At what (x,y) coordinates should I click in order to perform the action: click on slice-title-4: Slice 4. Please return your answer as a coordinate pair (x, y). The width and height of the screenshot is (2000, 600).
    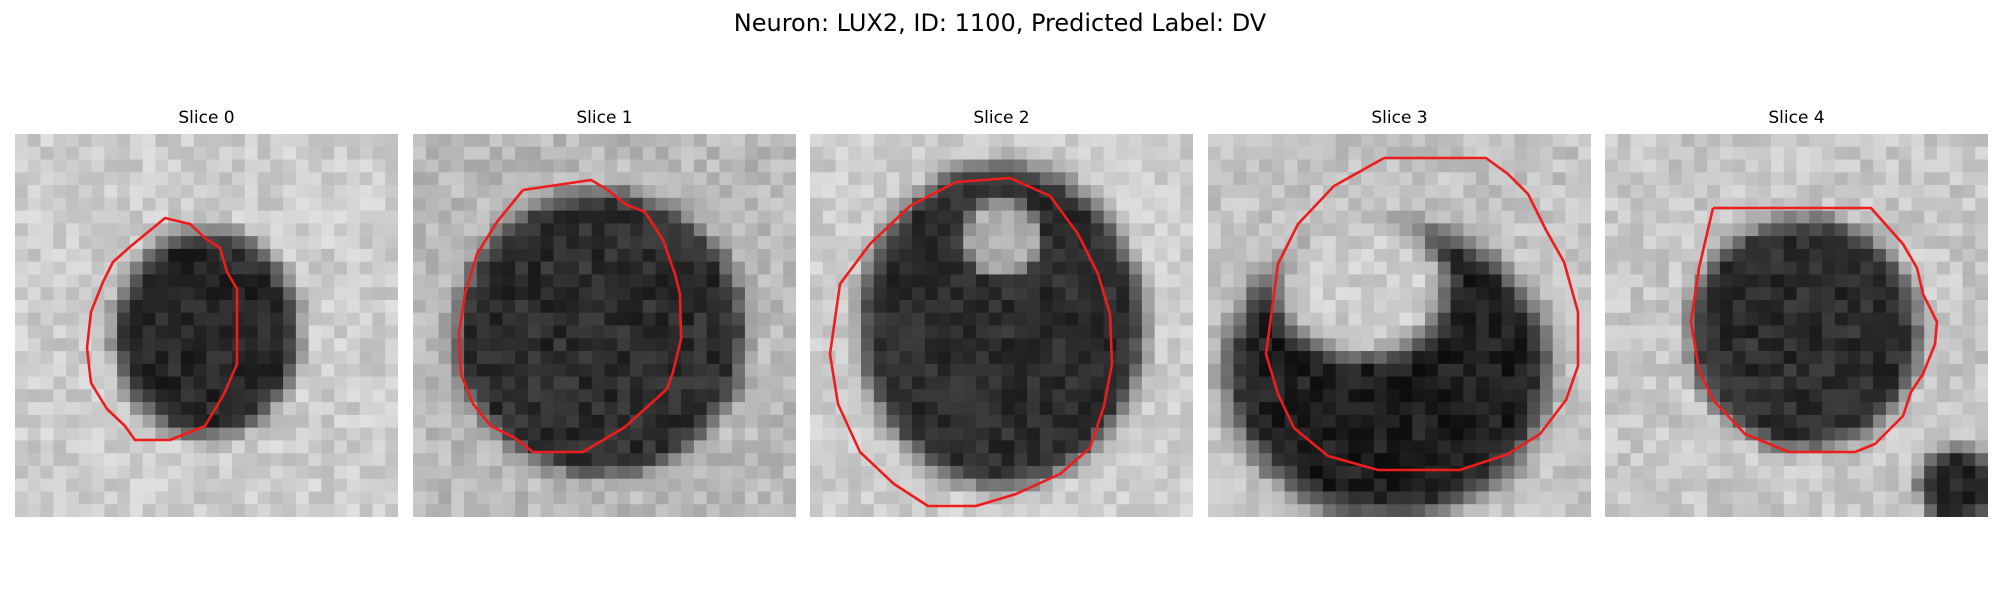
    Looking at the image, I should click on (1796, 118).